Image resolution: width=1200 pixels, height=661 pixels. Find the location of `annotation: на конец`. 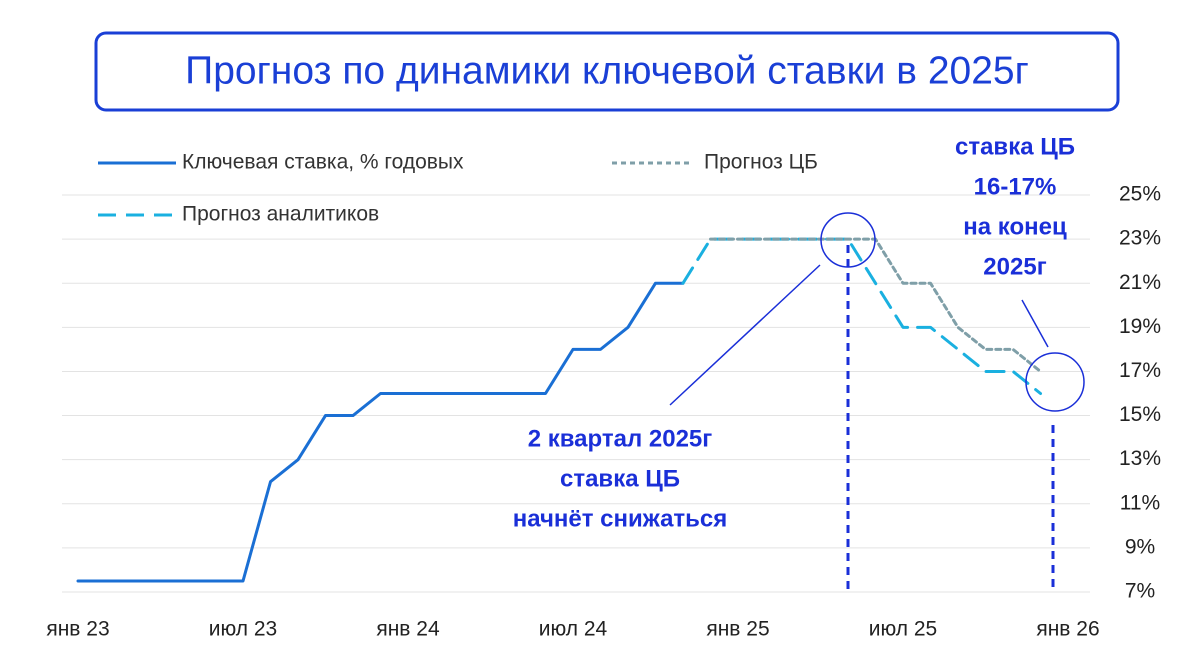

annotation: на конец is located at coordinates (1015, 226).